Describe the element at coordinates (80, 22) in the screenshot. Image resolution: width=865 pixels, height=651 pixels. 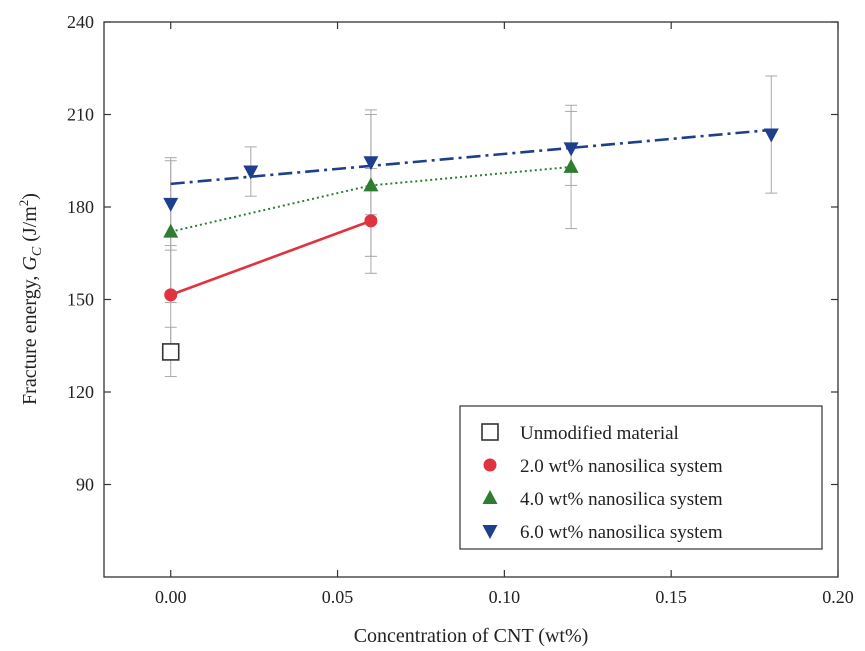
I see `y-tick-label: 240` at that location.